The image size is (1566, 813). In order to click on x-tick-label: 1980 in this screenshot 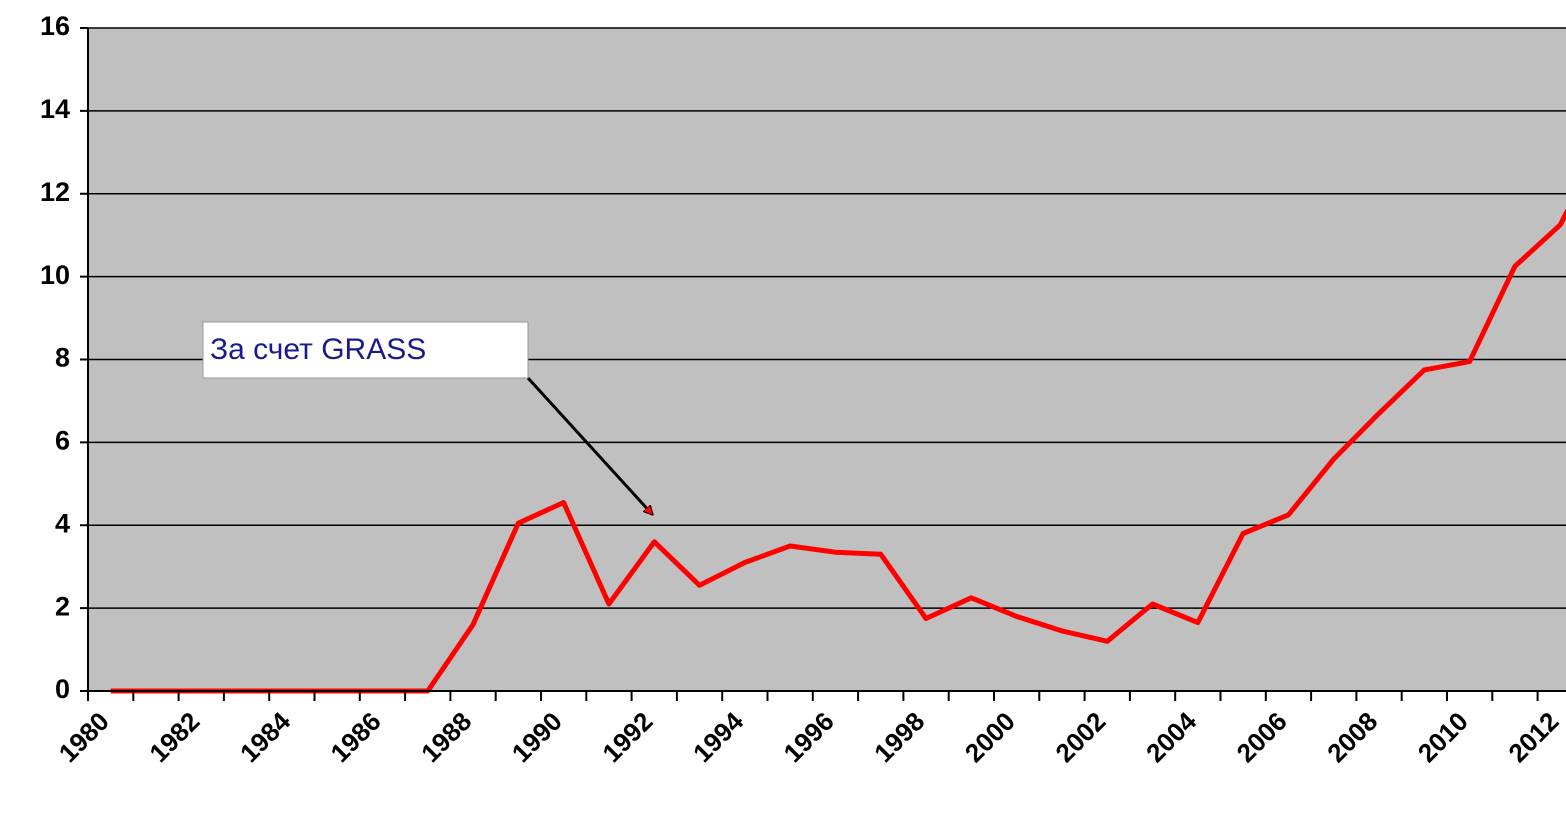, I will do `click(84, 737)`.